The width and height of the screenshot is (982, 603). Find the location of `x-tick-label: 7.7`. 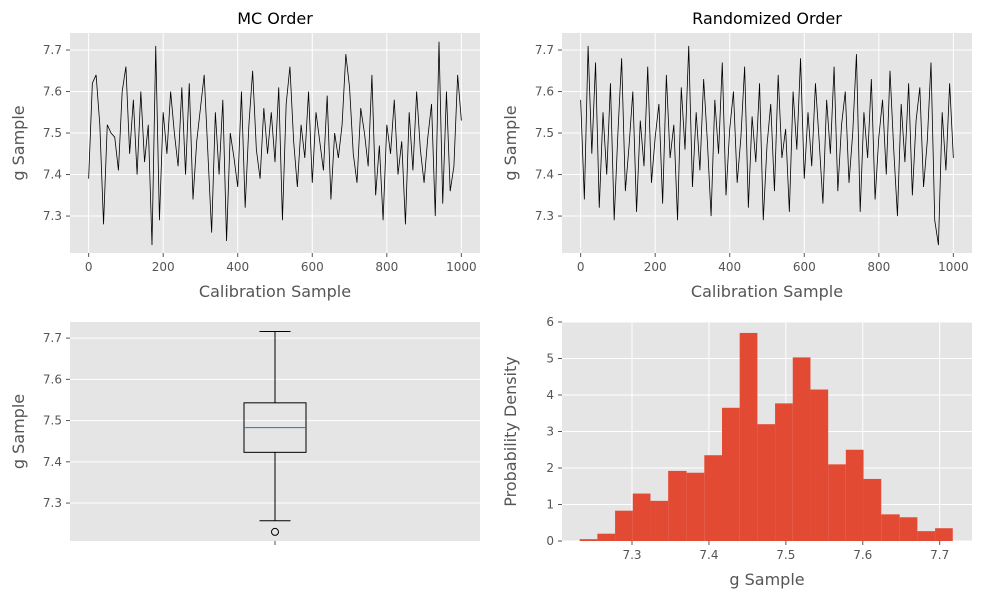

x-tick-label: 7.7 is located at coordinates (939, 555).